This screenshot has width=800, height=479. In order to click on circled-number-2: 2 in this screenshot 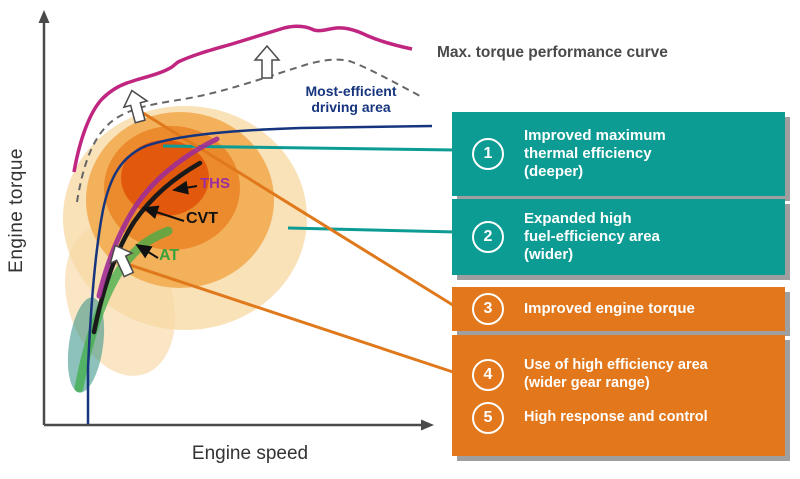, I will do `click(488, 237)`.